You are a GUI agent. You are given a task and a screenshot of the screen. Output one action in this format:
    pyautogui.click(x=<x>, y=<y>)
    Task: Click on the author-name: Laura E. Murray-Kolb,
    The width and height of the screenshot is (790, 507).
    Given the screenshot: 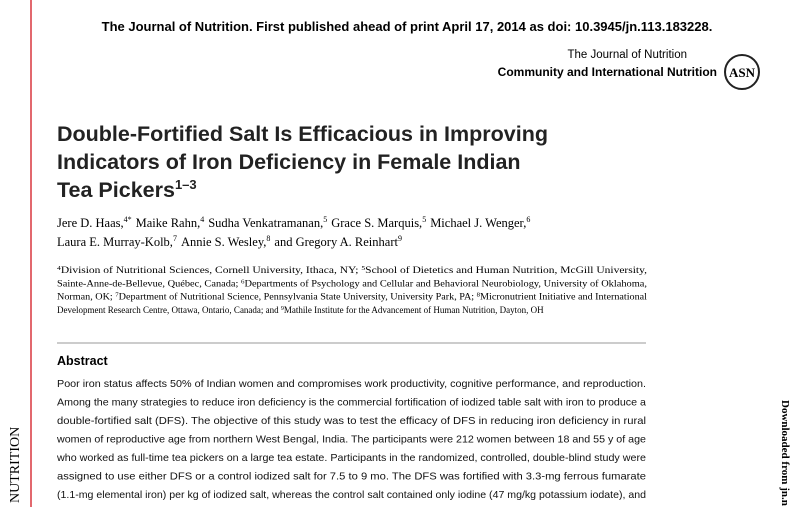 What is the action you would take?
    pyautogui.click(x=115, y=242)
    